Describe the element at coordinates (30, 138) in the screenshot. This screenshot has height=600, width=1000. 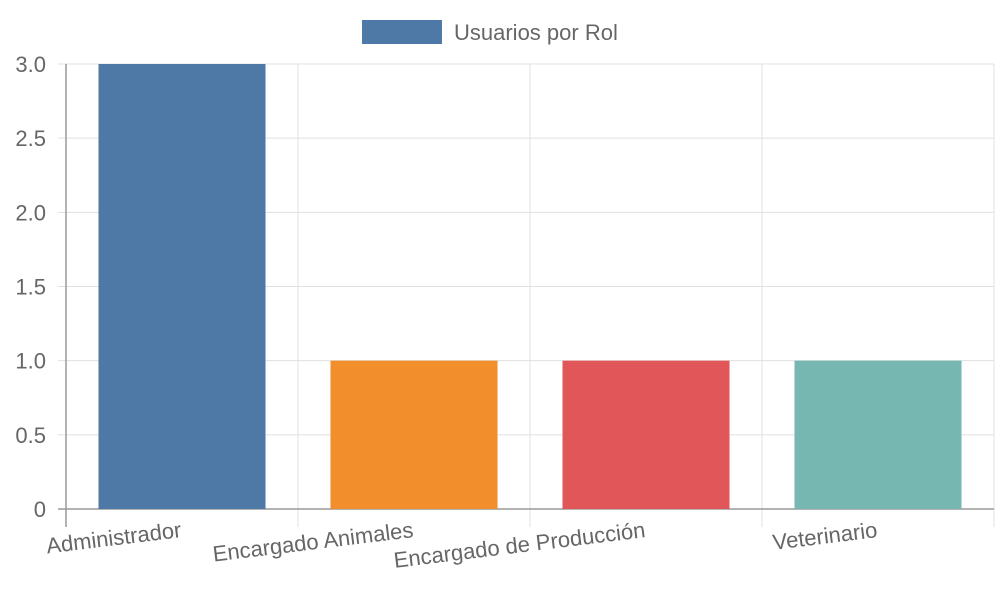
I see `y-tick-label: 2.5` at that location.